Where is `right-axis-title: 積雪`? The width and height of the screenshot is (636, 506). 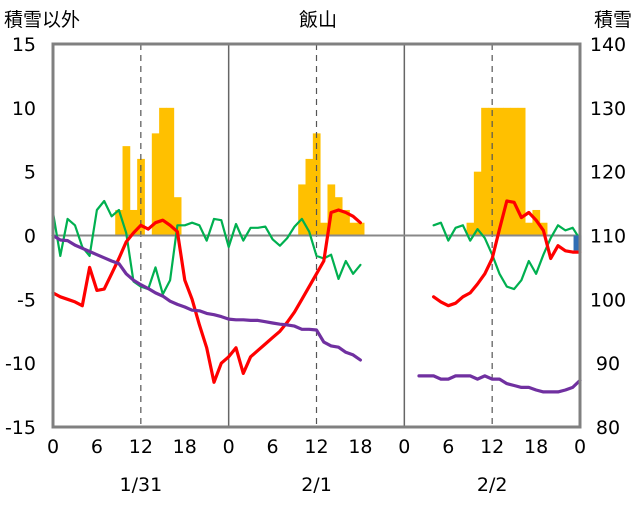
right-axis-title: 積雪 is located at coordinates (613, 20).